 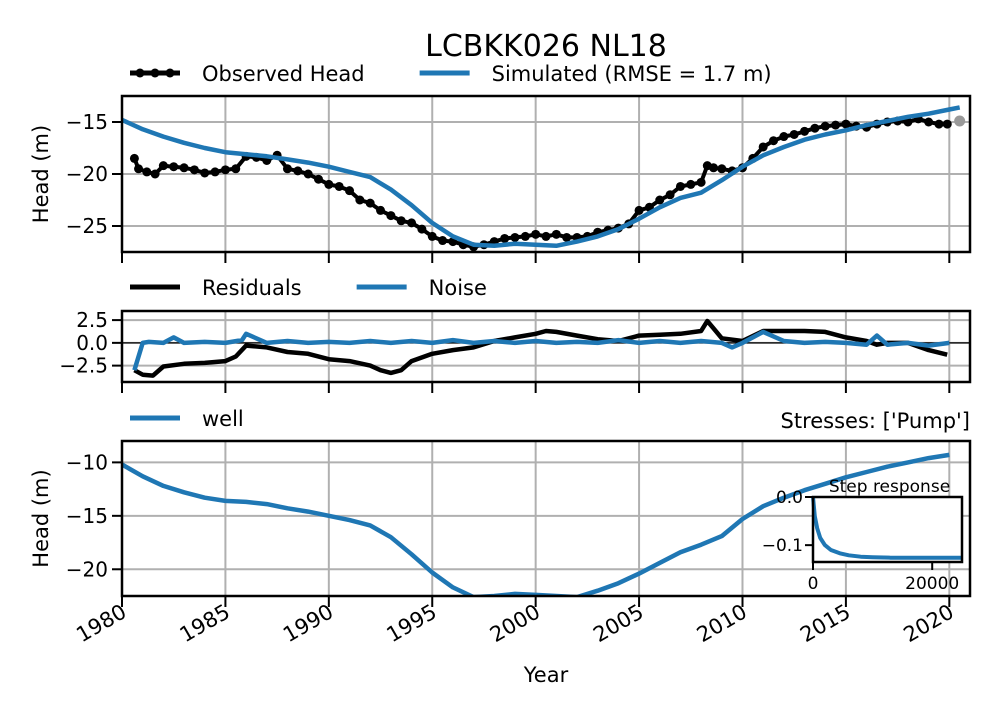 I want to click on extra-observed-point, so click(x=960, y=121).